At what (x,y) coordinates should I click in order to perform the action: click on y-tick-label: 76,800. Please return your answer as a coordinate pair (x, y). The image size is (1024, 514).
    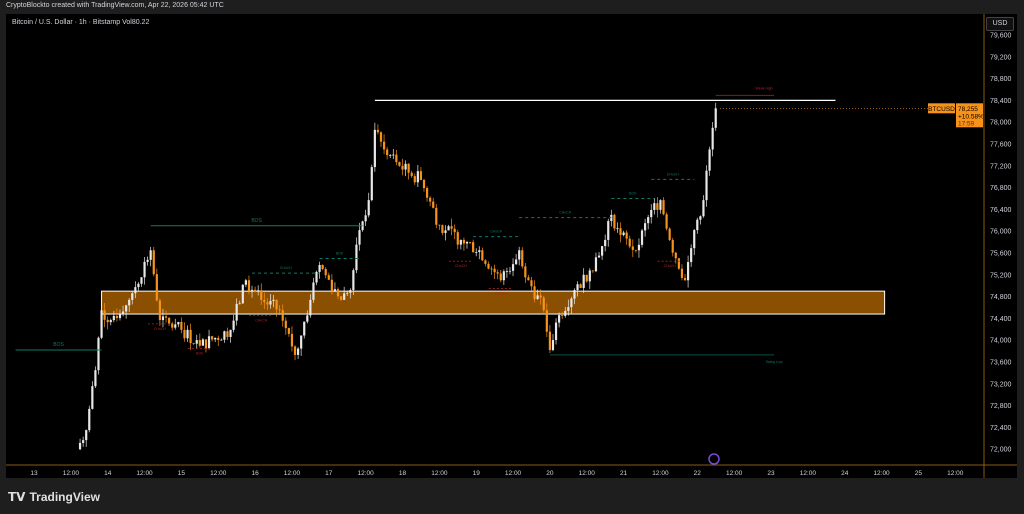
    Looking at the image, I should click on (1001, 188).